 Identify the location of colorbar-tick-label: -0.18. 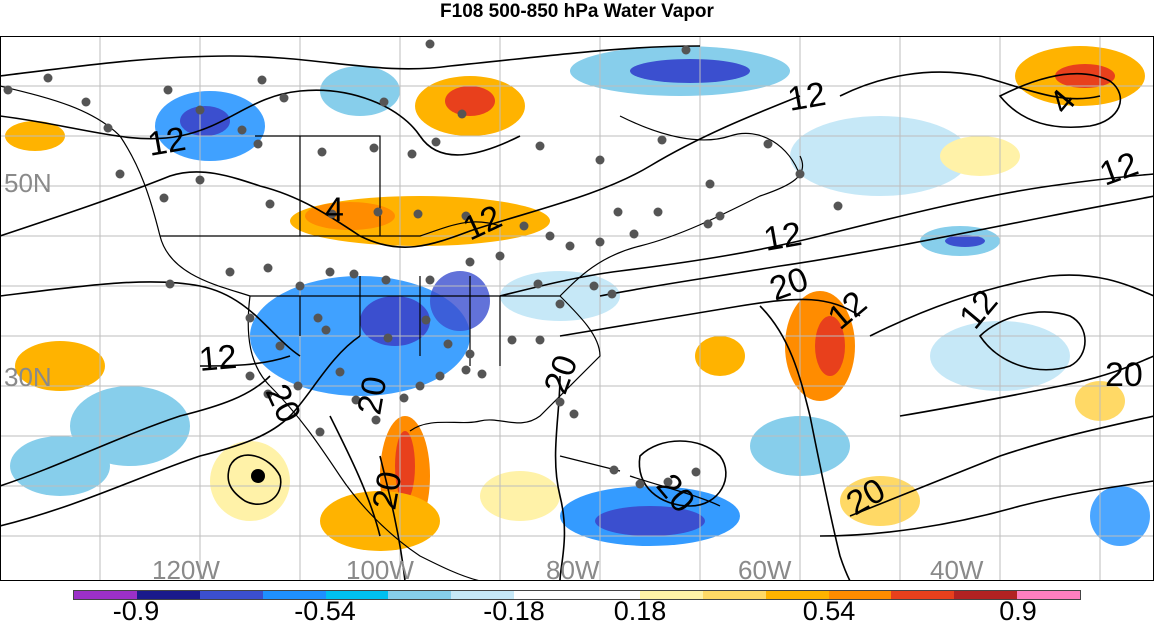
(514, 611).